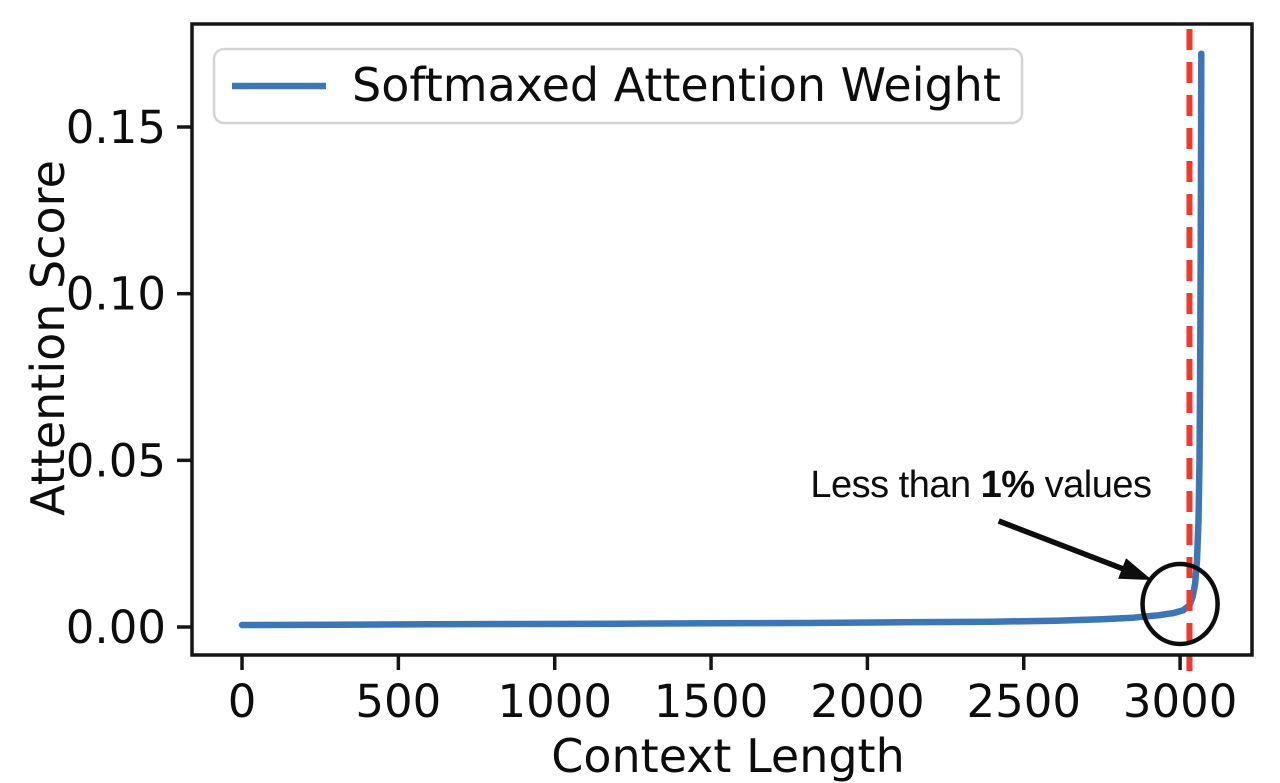  Describe the element at coordinates (116, 377) in the screenshot. I see `y-axis-tick-labels: 0.00 0.05 0.10 0.15` at that location.